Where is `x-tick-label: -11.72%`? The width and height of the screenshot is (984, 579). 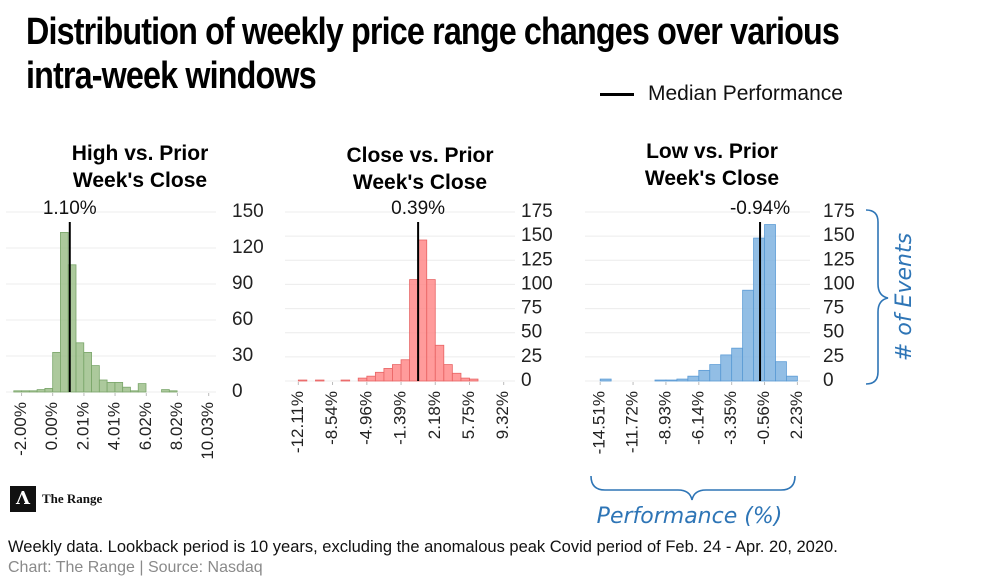 x-tick-label: -11.72% is located at coordinates (632, 422).